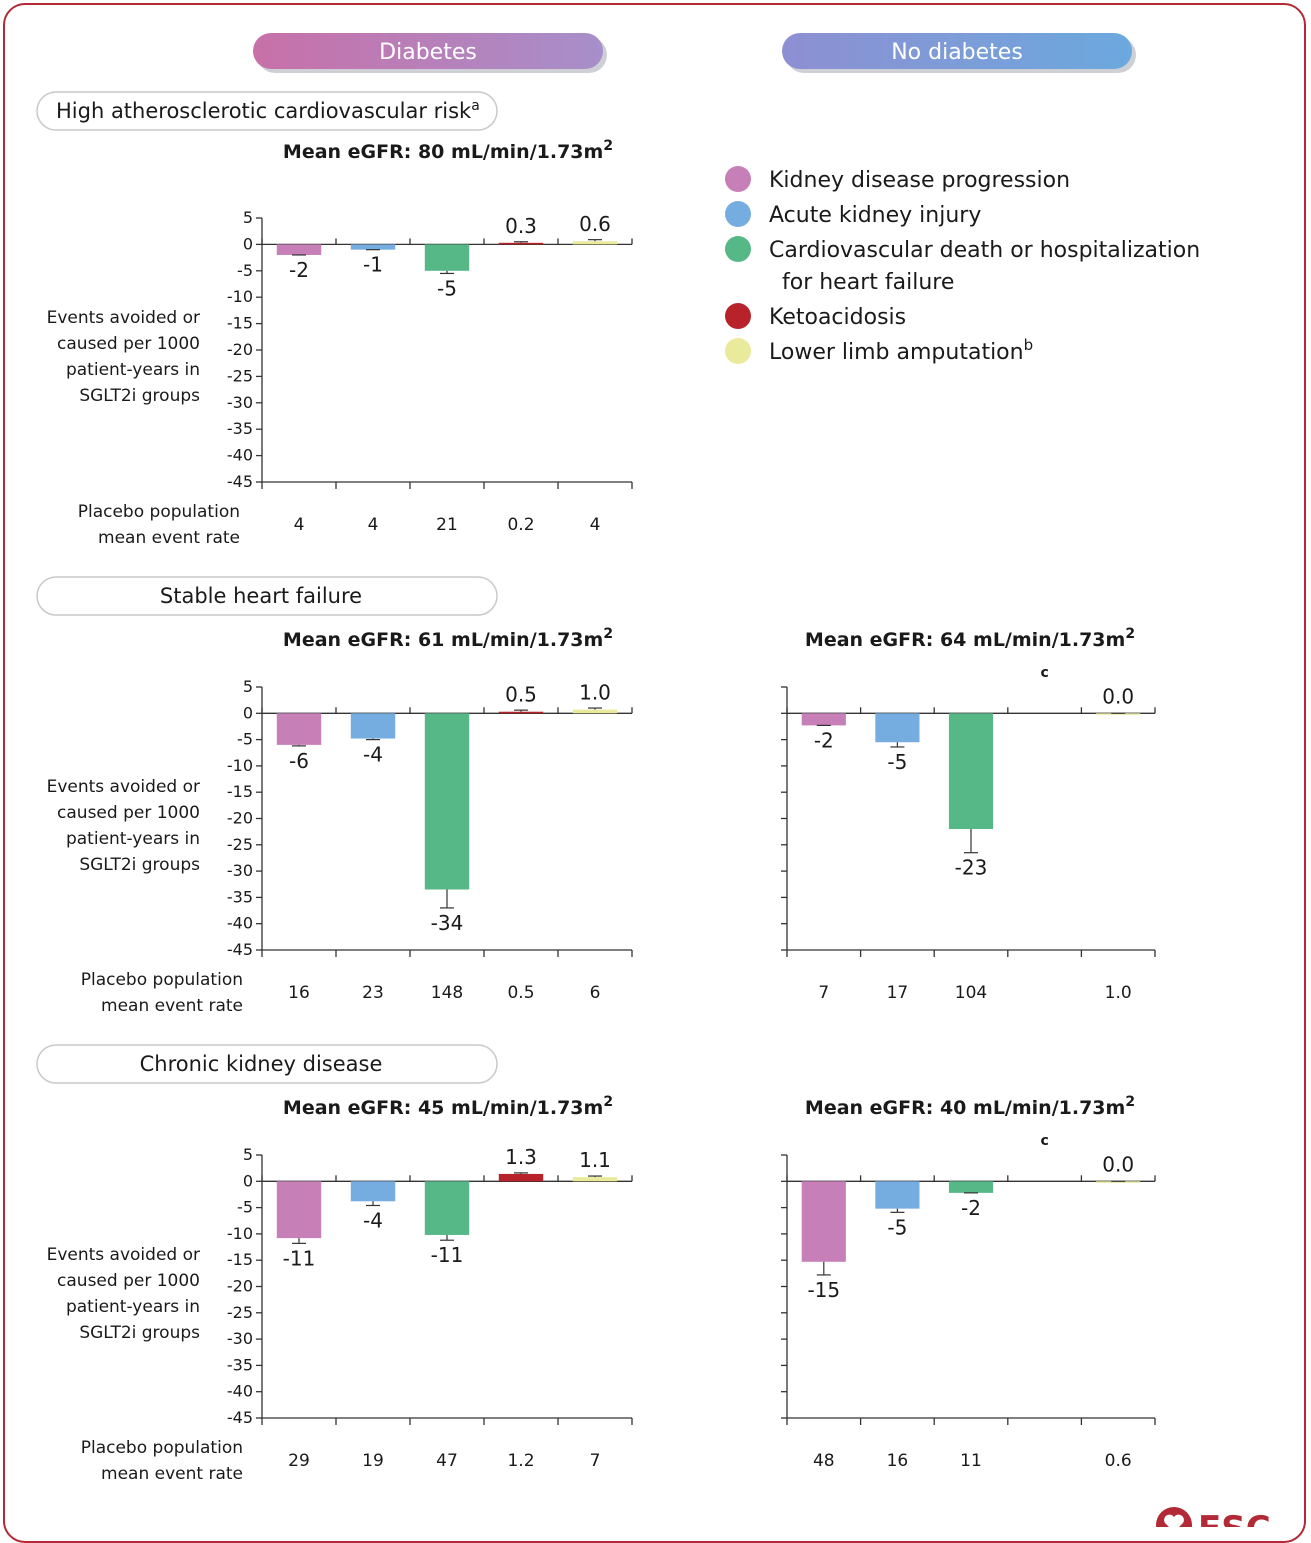 Image resolution: width=1311 pixels, height=1543 pixels. Describe the element at coordinates (261, 1064) in the screenshot. I see `section-label-ckd-text: Chronic kidney disease` at that location.